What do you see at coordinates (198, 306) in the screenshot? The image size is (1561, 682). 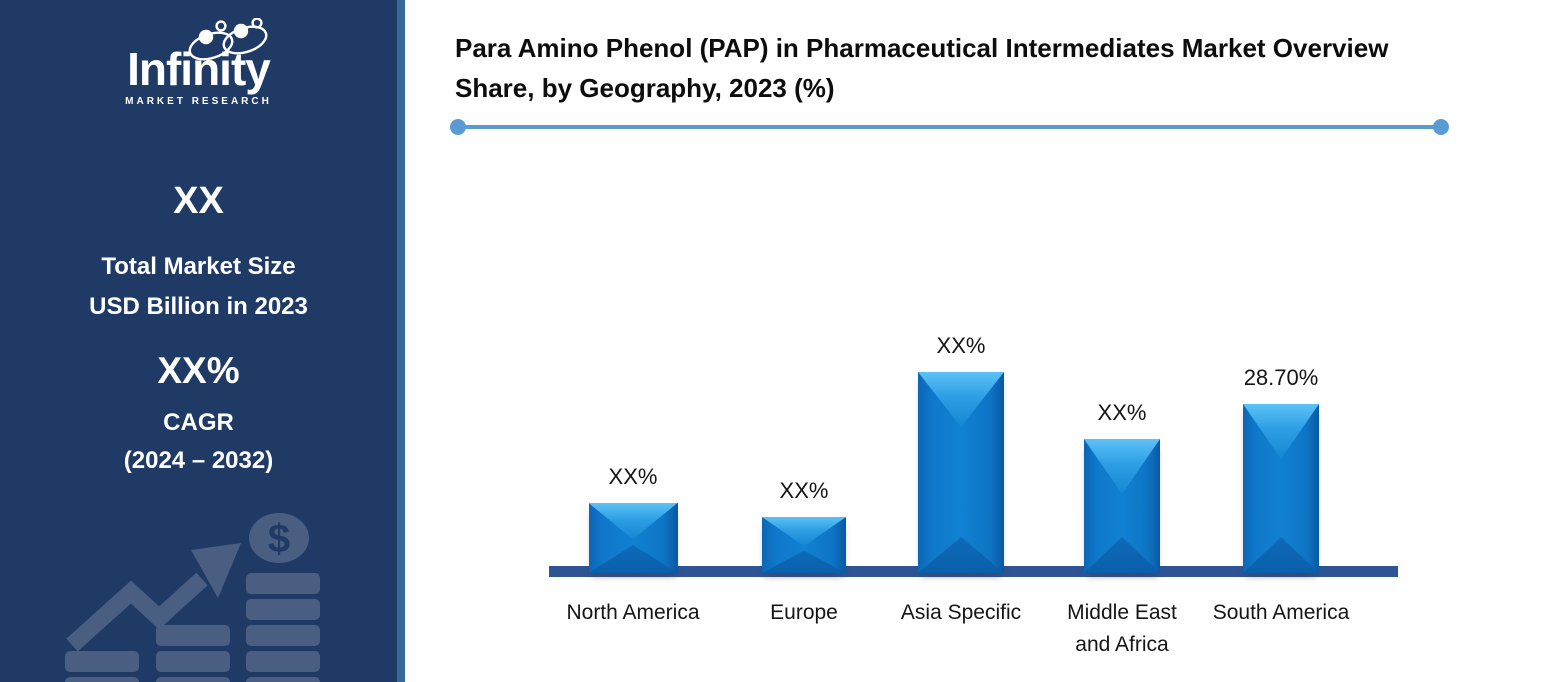 I see `market-size-caption-line2: USD Billion in 2023` at bounding box center [198, 306].